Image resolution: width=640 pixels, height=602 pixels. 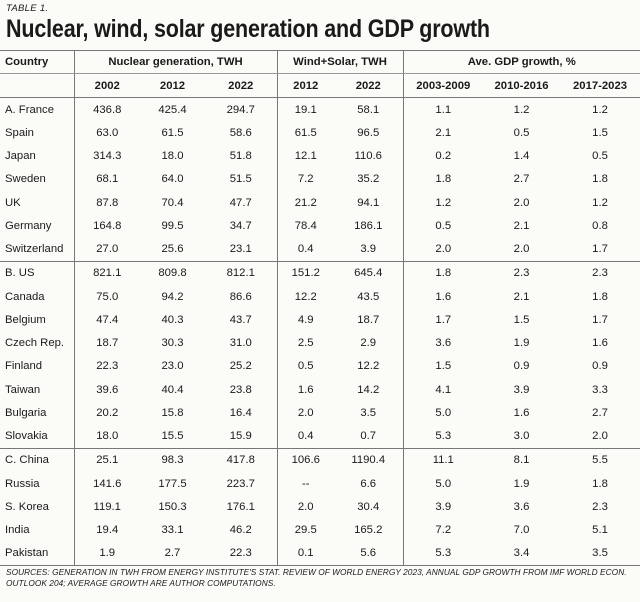 What do you see at coordinates (368, 436) in the screenshot?
I see `value-cell: 0.7` at bounding box center [368, 436].